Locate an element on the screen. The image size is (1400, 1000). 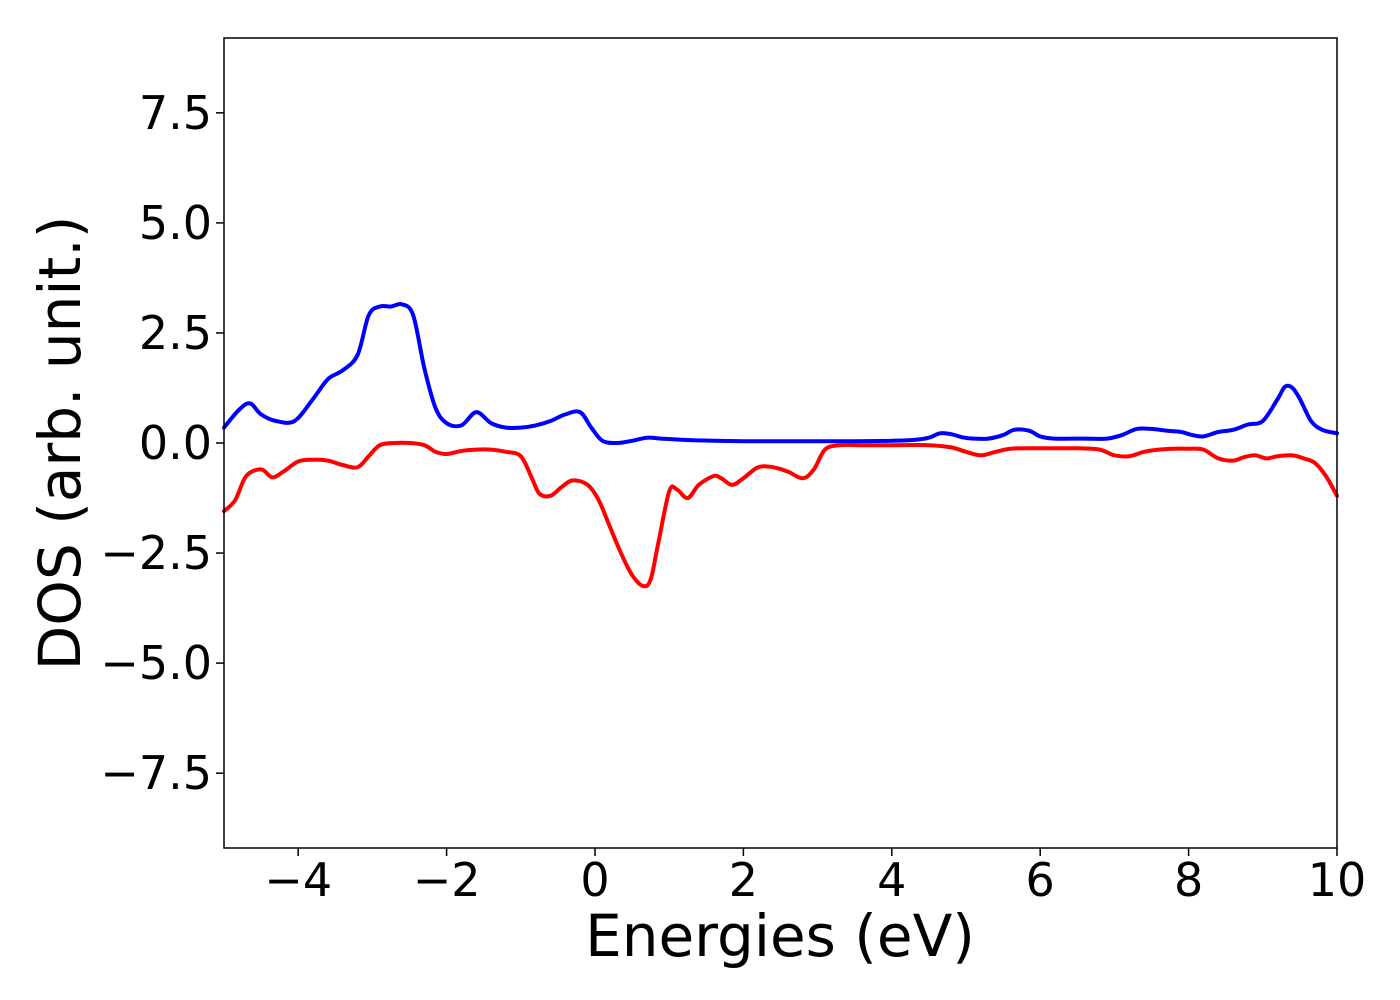
series-line-spin-up is located at coordinates (780, 373).